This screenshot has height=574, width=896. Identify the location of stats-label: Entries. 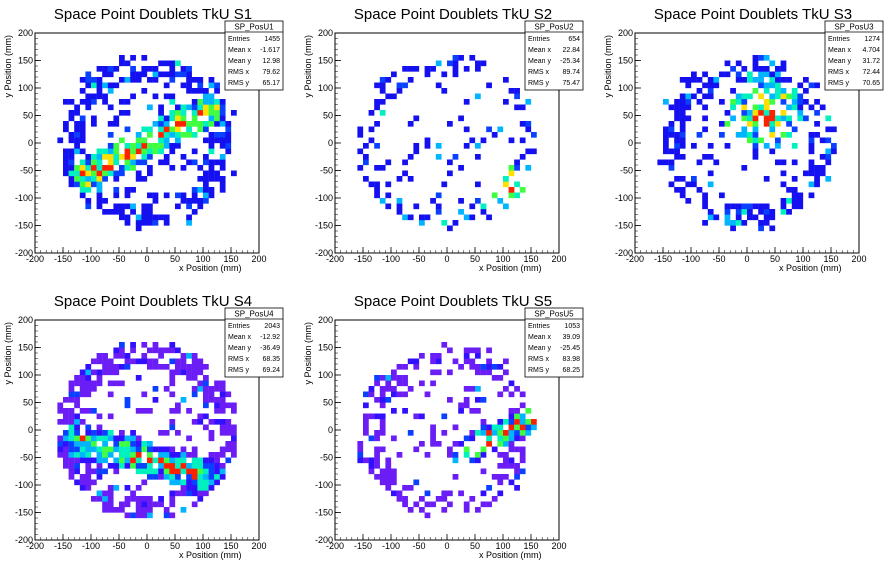
(539, 39).